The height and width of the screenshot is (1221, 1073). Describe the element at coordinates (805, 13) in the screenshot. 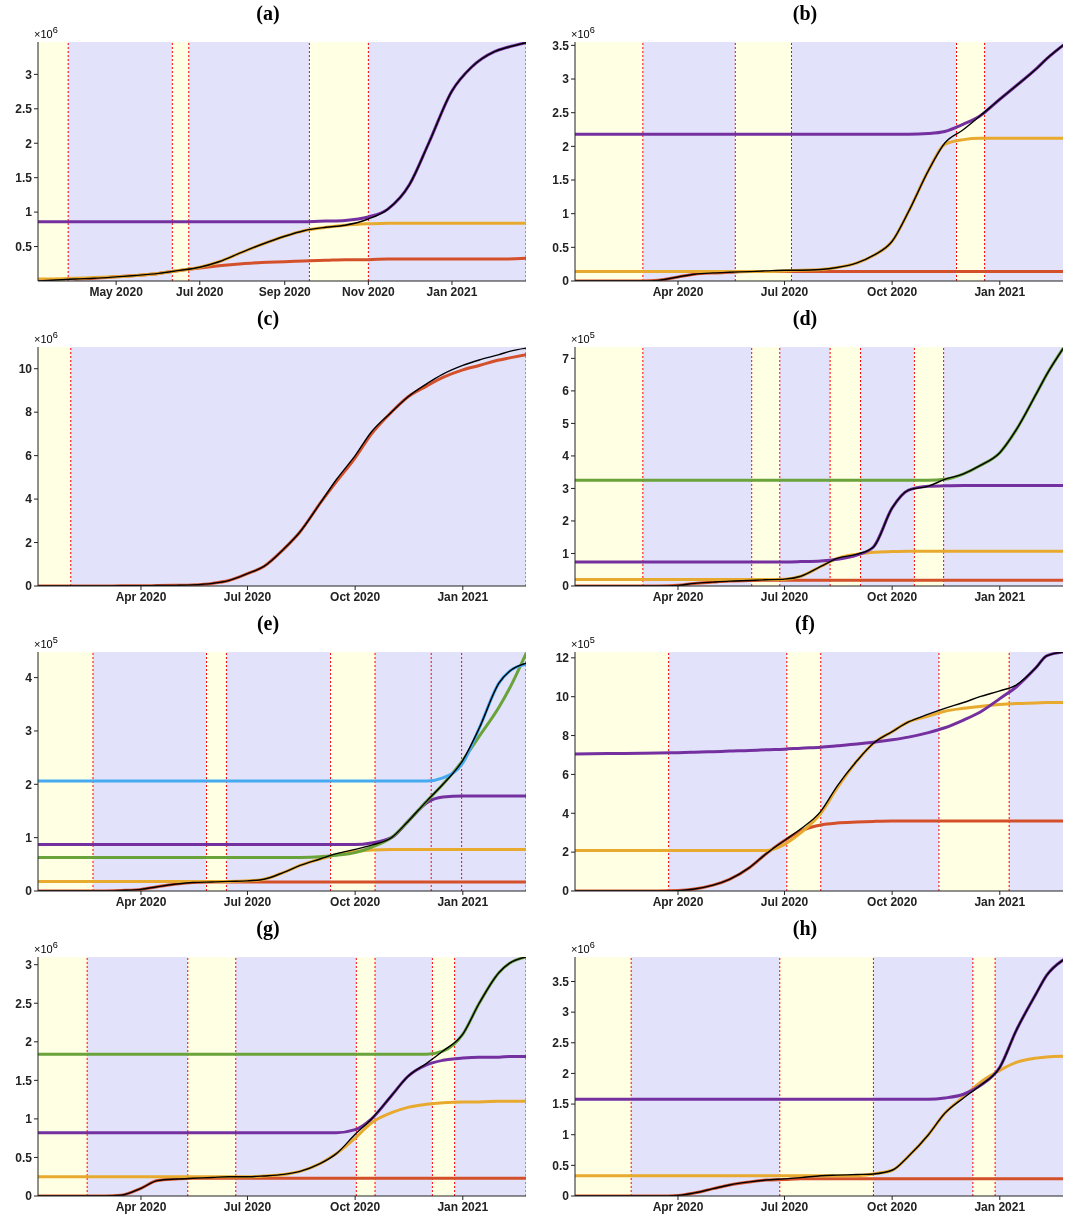

I see `chart-title: (b)` at that location.